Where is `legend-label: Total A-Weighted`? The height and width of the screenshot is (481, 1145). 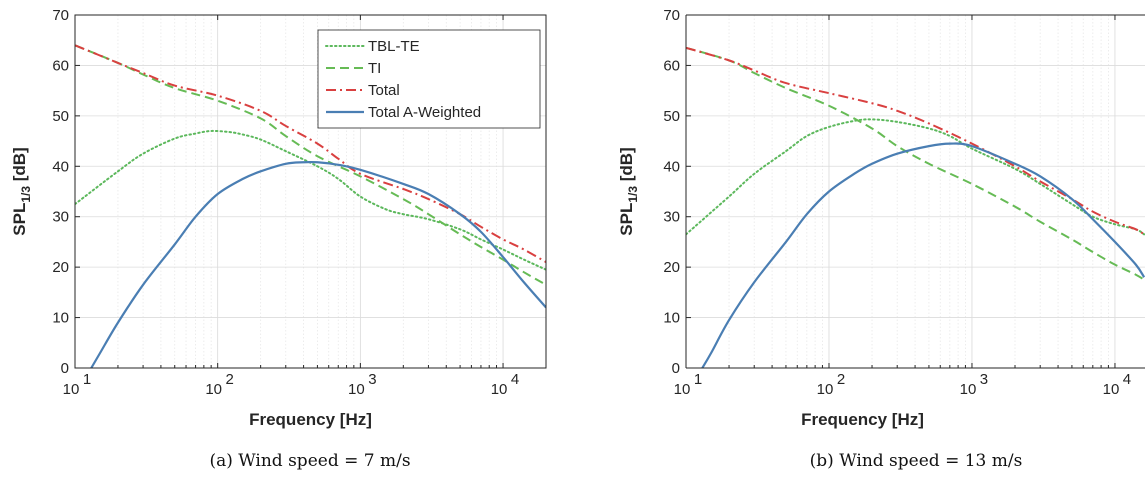
legend-label: Total A-Weighted is located at coordinates (424, 112).